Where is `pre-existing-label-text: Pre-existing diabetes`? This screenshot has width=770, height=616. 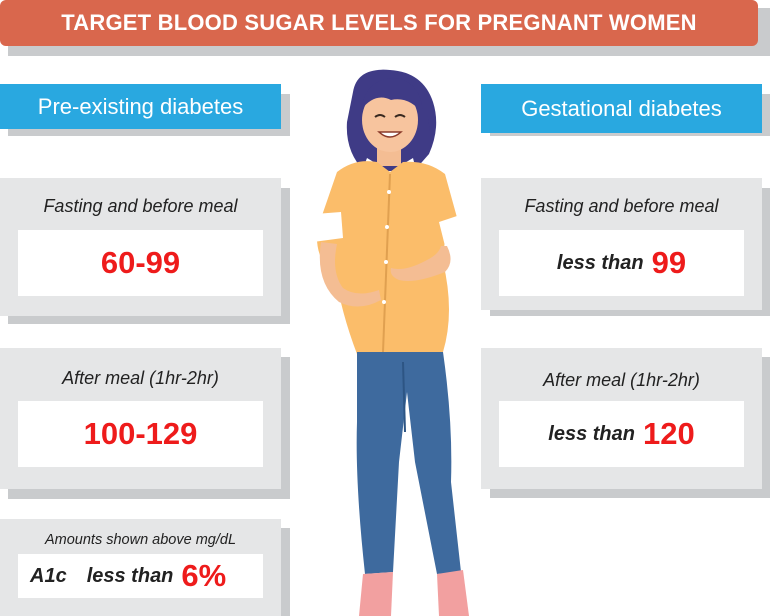 pre-existing-label-text: Pre-existing diabetes is located at coordinates (140, 106).